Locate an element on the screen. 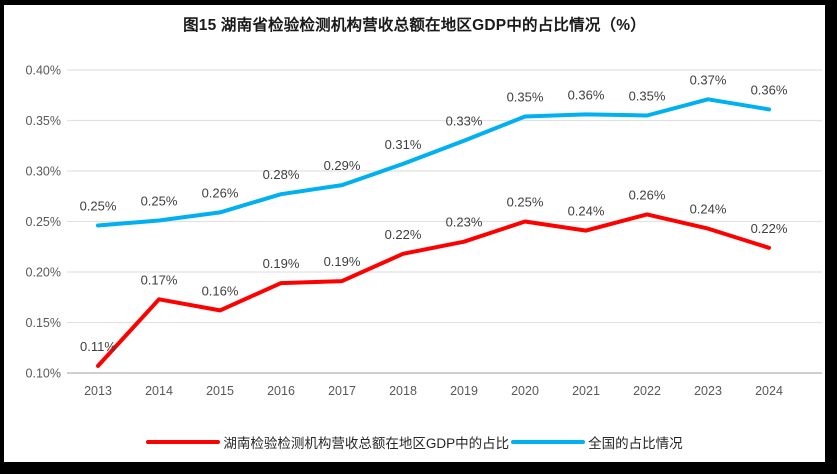 This screenshot has height=474, width=837. x-axis-tick-label: 2020 is located at coordinates (525, 391).